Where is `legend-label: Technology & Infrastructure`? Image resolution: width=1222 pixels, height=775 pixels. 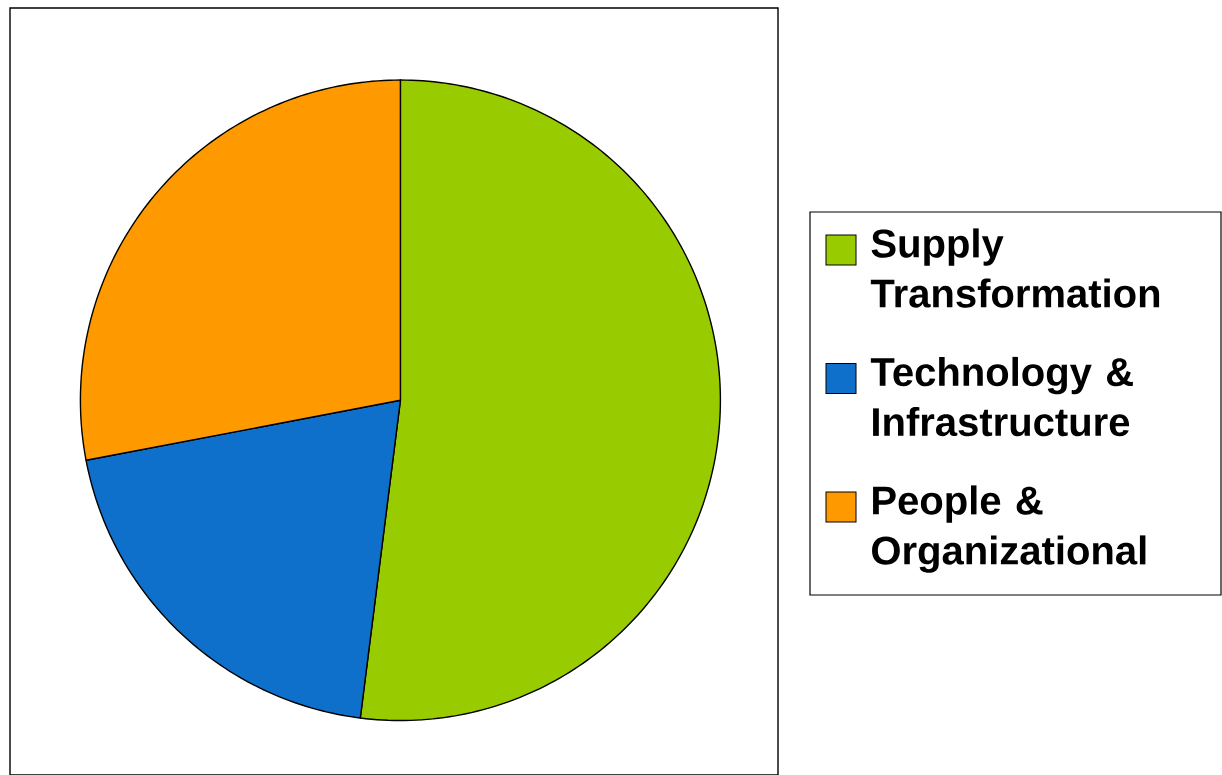 legend-label: Technology & Infrastructure is located at coordinates (1001, 396).